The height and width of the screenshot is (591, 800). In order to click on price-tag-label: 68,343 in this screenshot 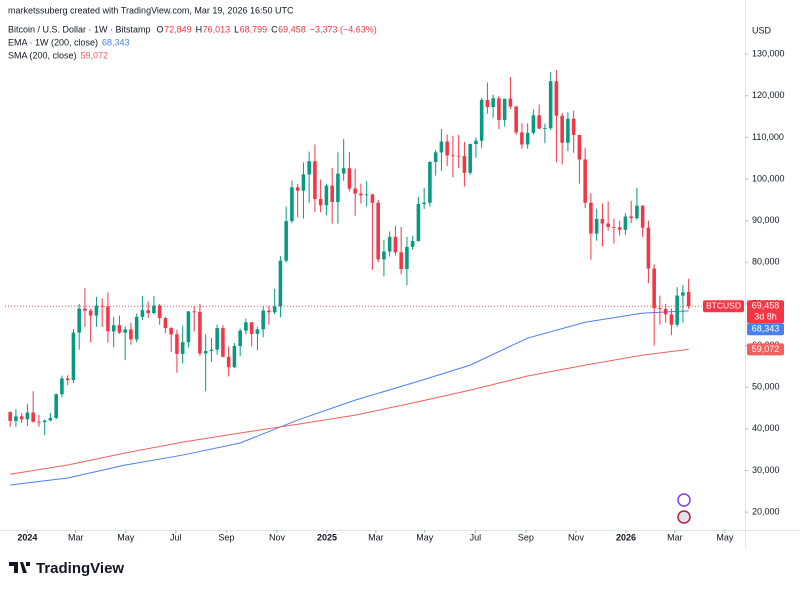, I will do `click(766, 329)`.